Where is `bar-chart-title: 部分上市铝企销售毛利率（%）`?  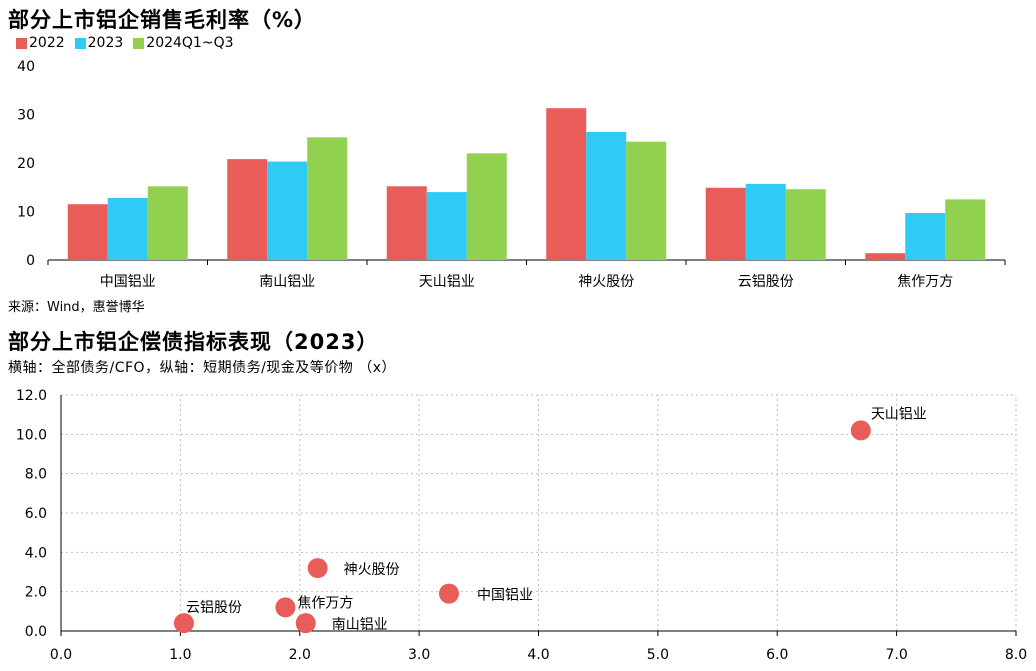 bar-chart-title: 部分上市铝企销售毛利率（%） is located at coordinates (162, 20).